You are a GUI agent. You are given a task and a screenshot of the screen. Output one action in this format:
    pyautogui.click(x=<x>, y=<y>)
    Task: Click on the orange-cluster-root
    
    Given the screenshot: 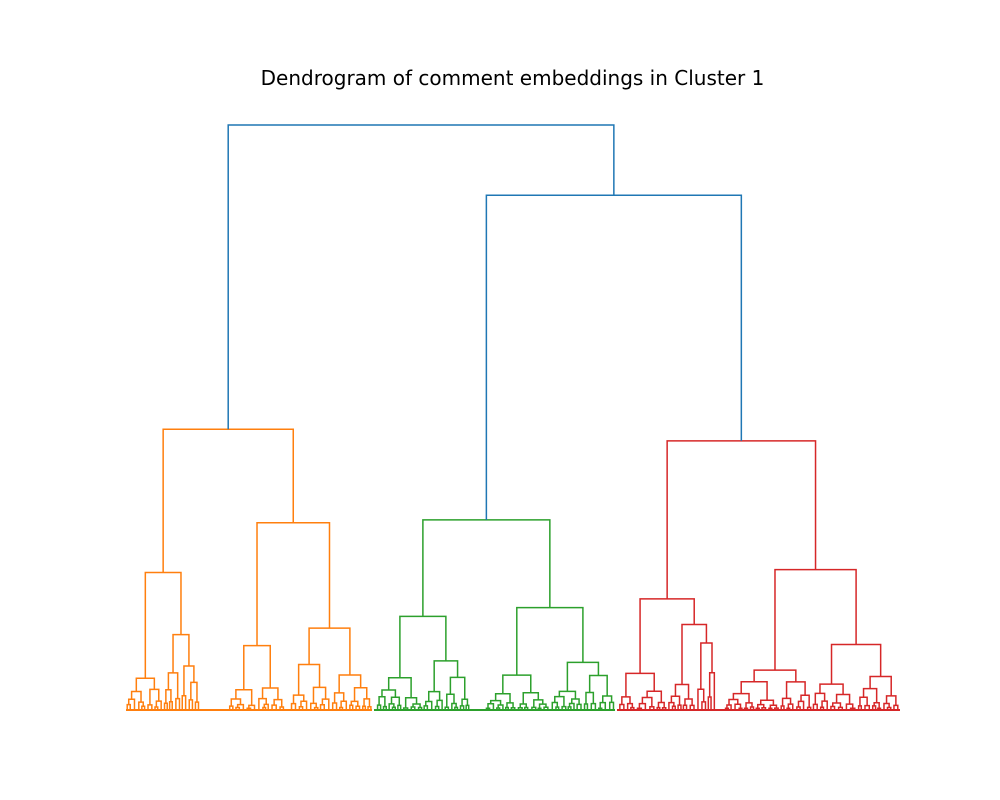 What is the action you would take?
    pyautogui.click(x=228, y=500)
    